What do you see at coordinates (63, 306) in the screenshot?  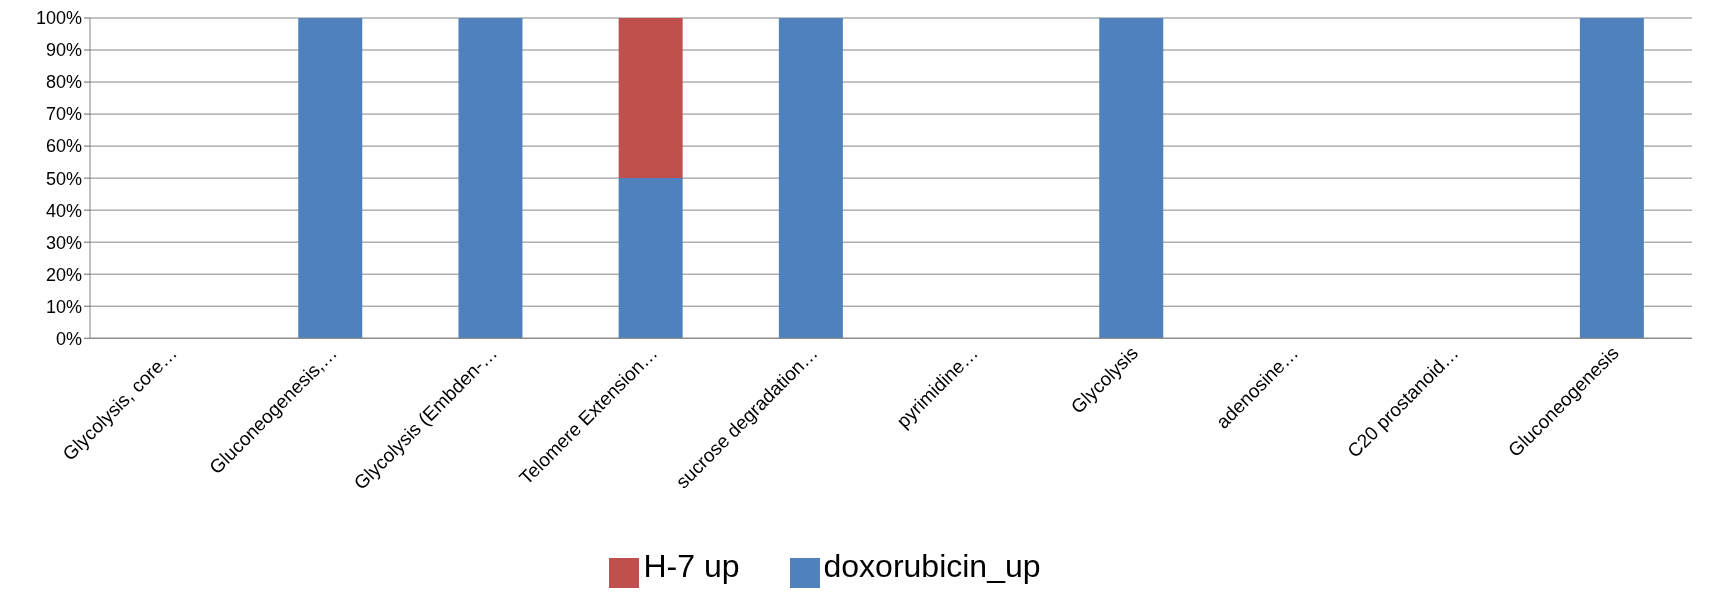 I see `y-tick-label: 10%` at bounding box center [63, 306].